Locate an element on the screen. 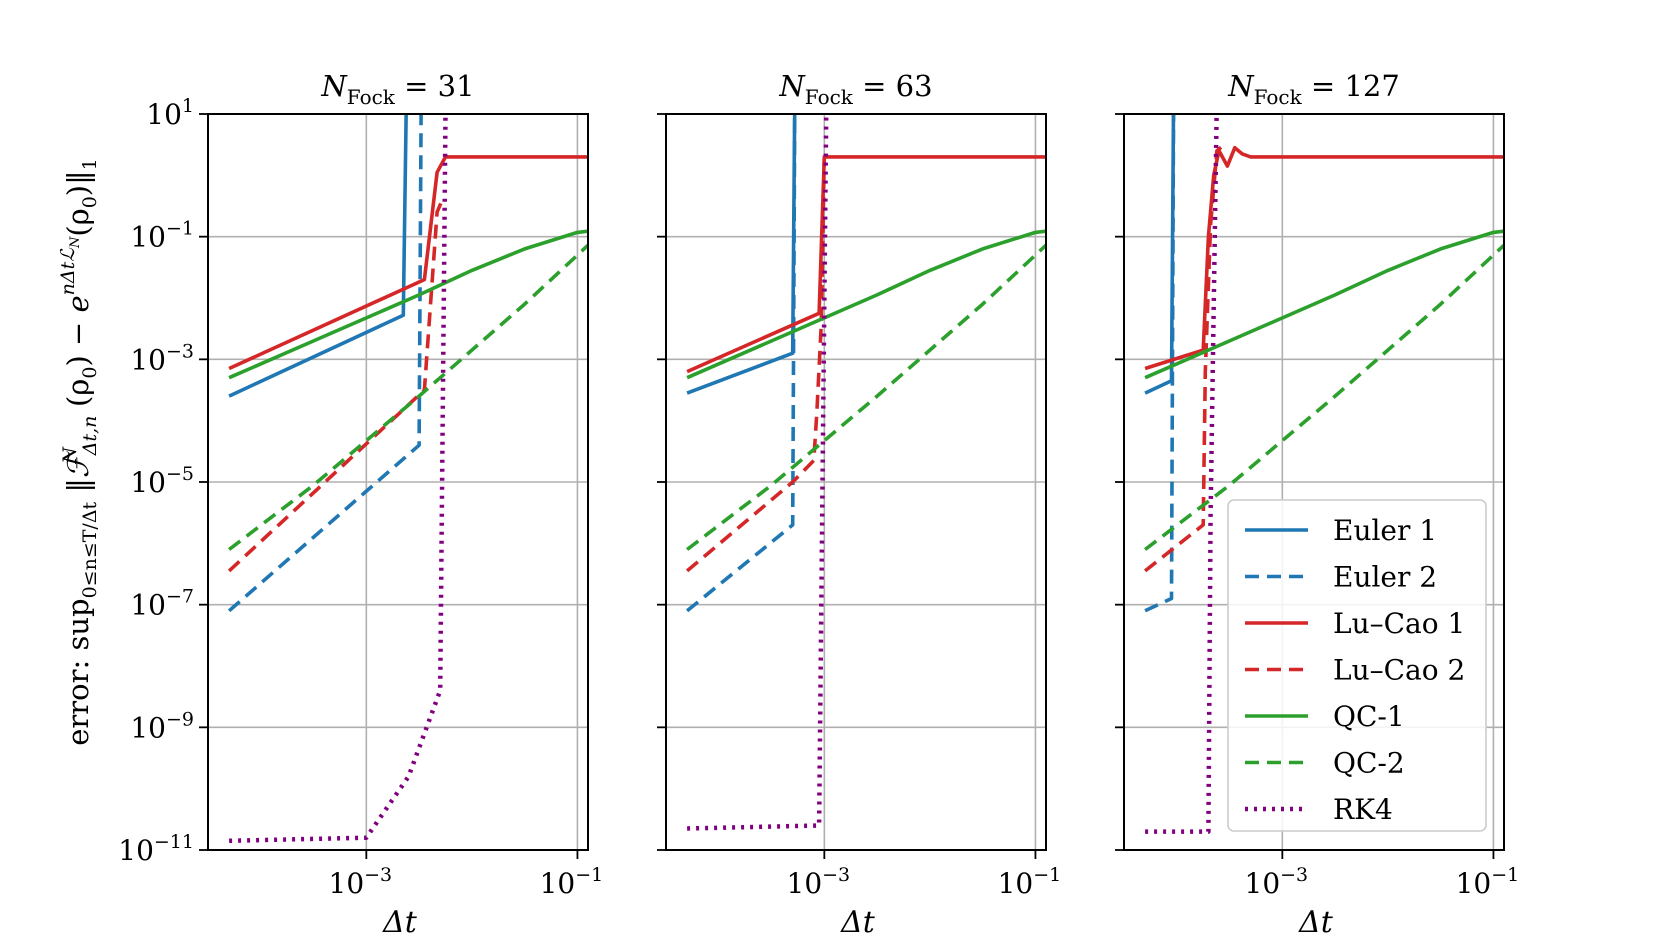 This screenshot has width=1661, height=949. x-axis-label-1: Δt is located at coordinates (400, 922).